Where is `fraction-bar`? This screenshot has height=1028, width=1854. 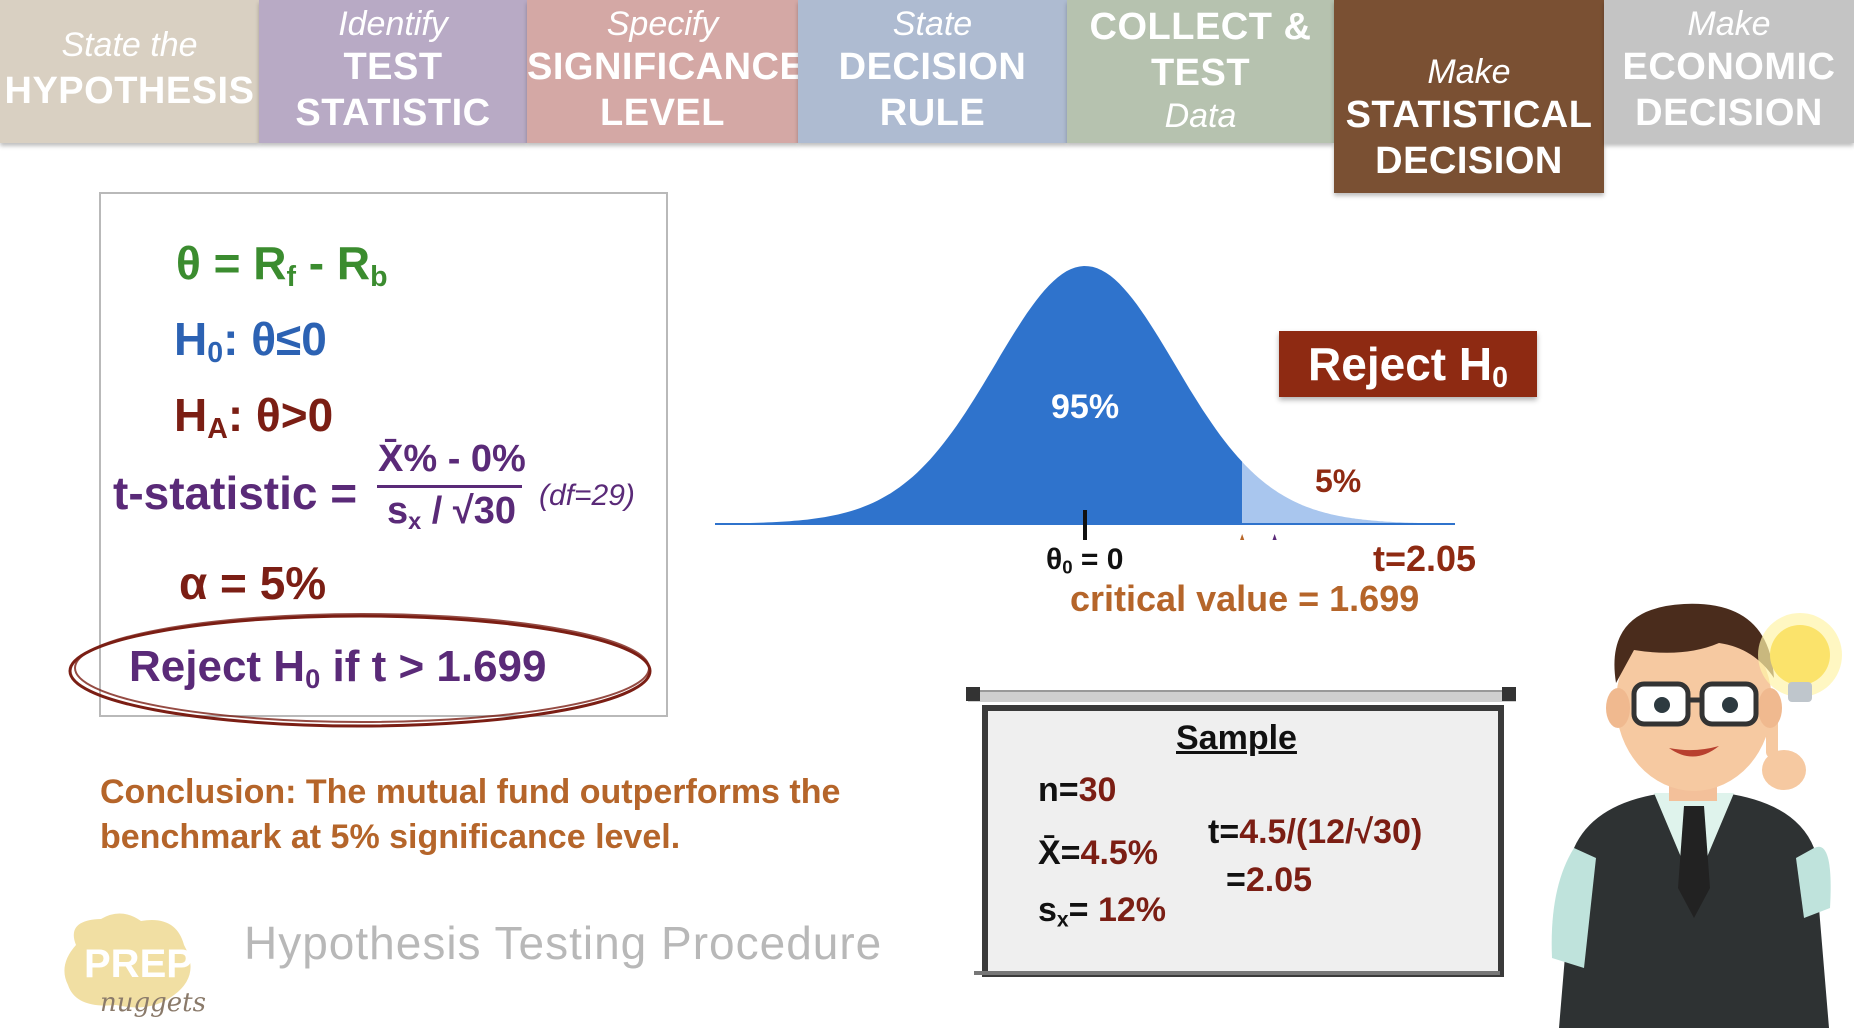
fraction-bar is located at coordinates (449, 486).